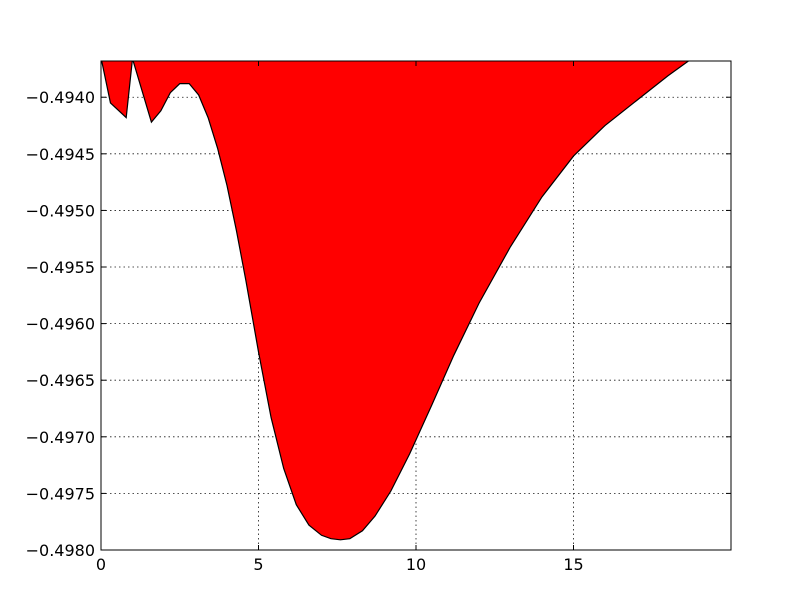 This screenshot has height=612, width=812. What do you see at coordinates (60, 493) in the screenshot?
I see `y-tick-label: −0.4975` at bounding box center [60, 493].